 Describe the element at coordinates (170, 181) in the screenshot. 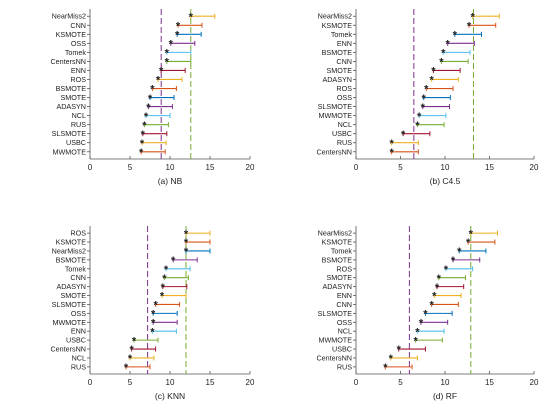

I see `subplot-caption: (a) NB` at that location.